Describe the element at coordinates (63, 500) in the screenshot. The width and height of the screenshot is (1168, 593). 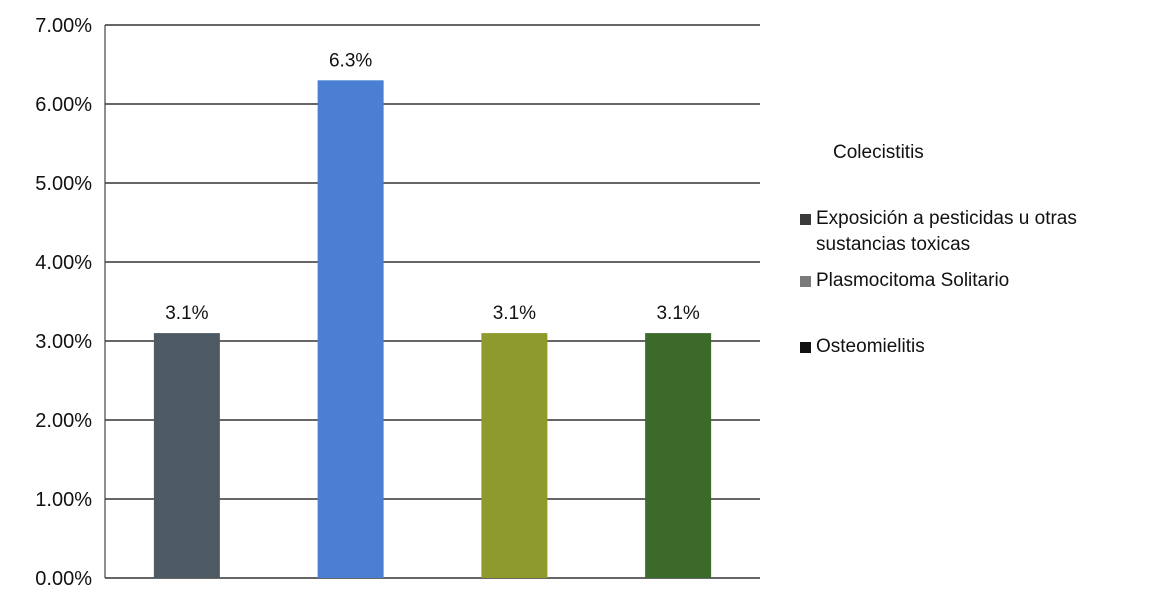
I see `y-tick-label: 1.00%` at that location.